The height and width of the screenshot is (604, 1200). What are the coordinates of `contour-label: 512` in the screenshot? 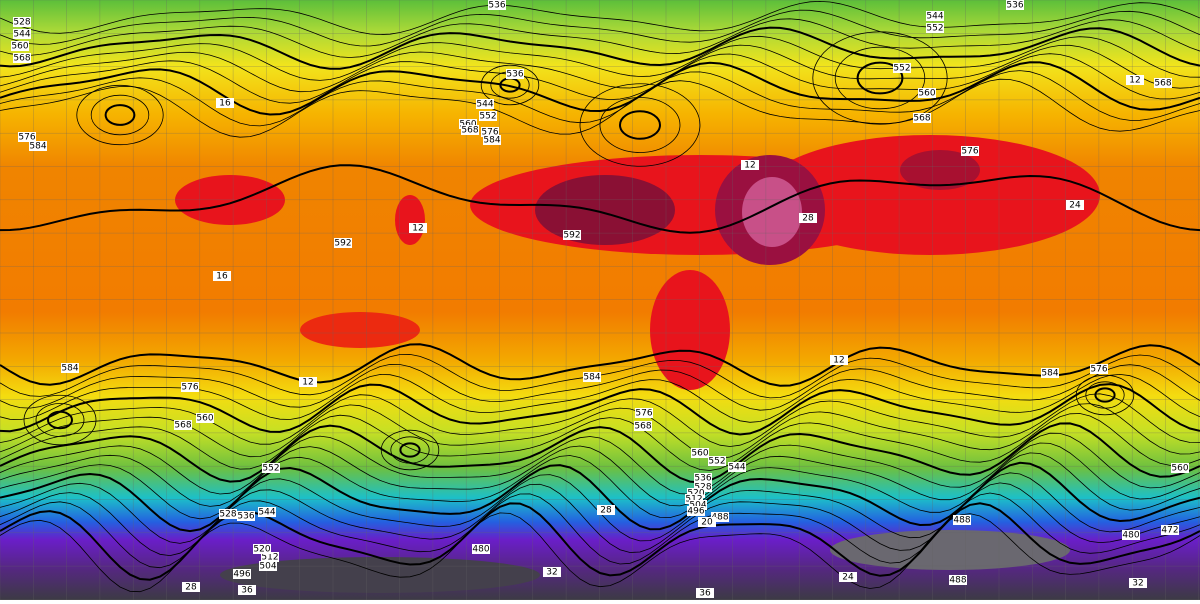 It's located at (693, 500).